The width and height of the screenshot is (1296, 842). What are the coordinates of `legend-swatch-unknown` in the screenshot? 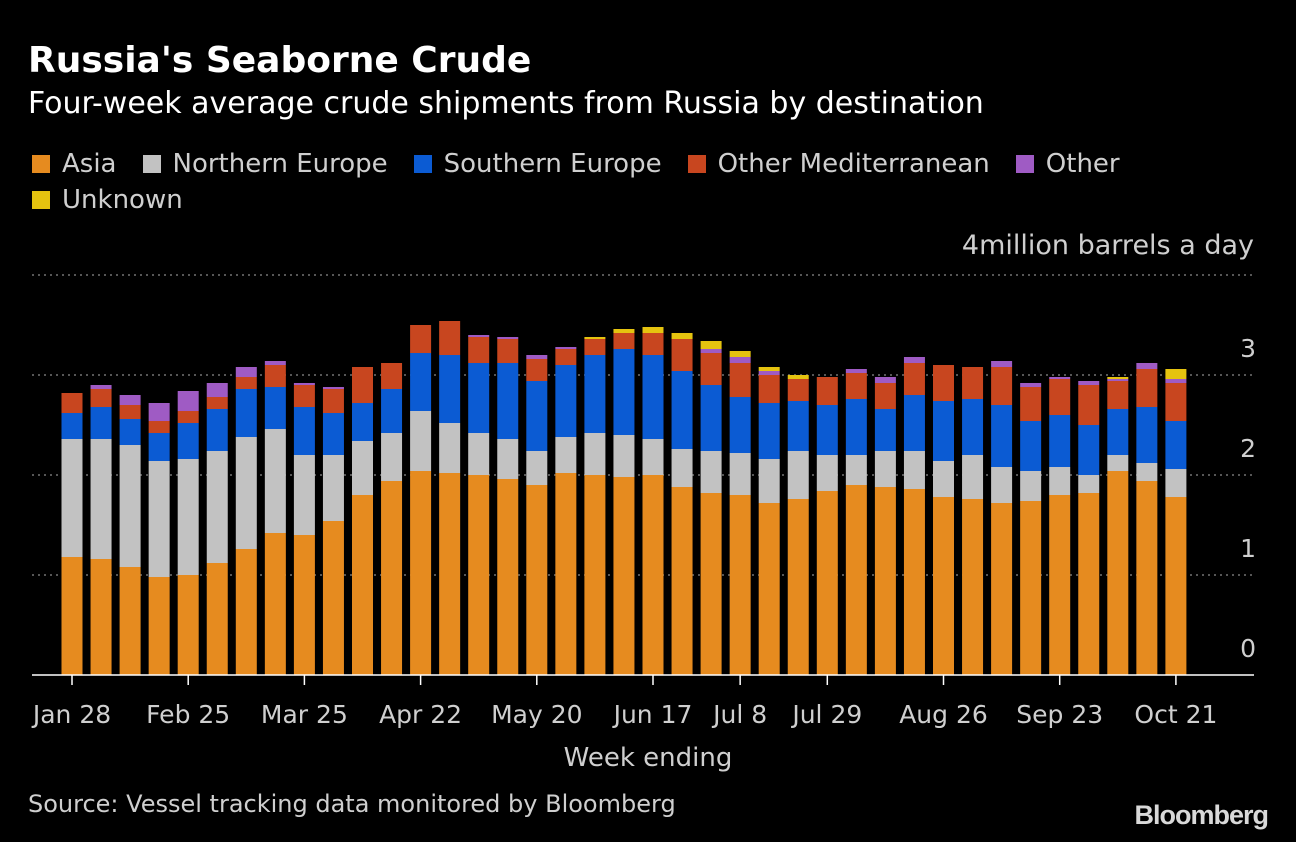 It's located at (41, 200).